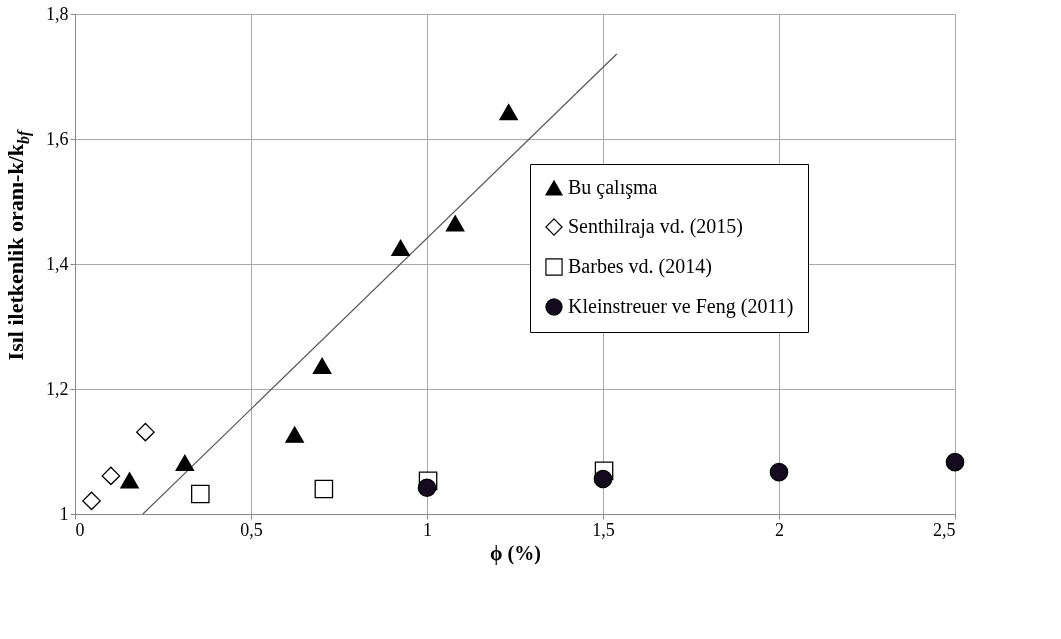 The height and width of the screenshot is (639, 1061). Describe the element at coordinates (57, 13) in the screenshot. I see `y-tick-label: 1,8` at that location.